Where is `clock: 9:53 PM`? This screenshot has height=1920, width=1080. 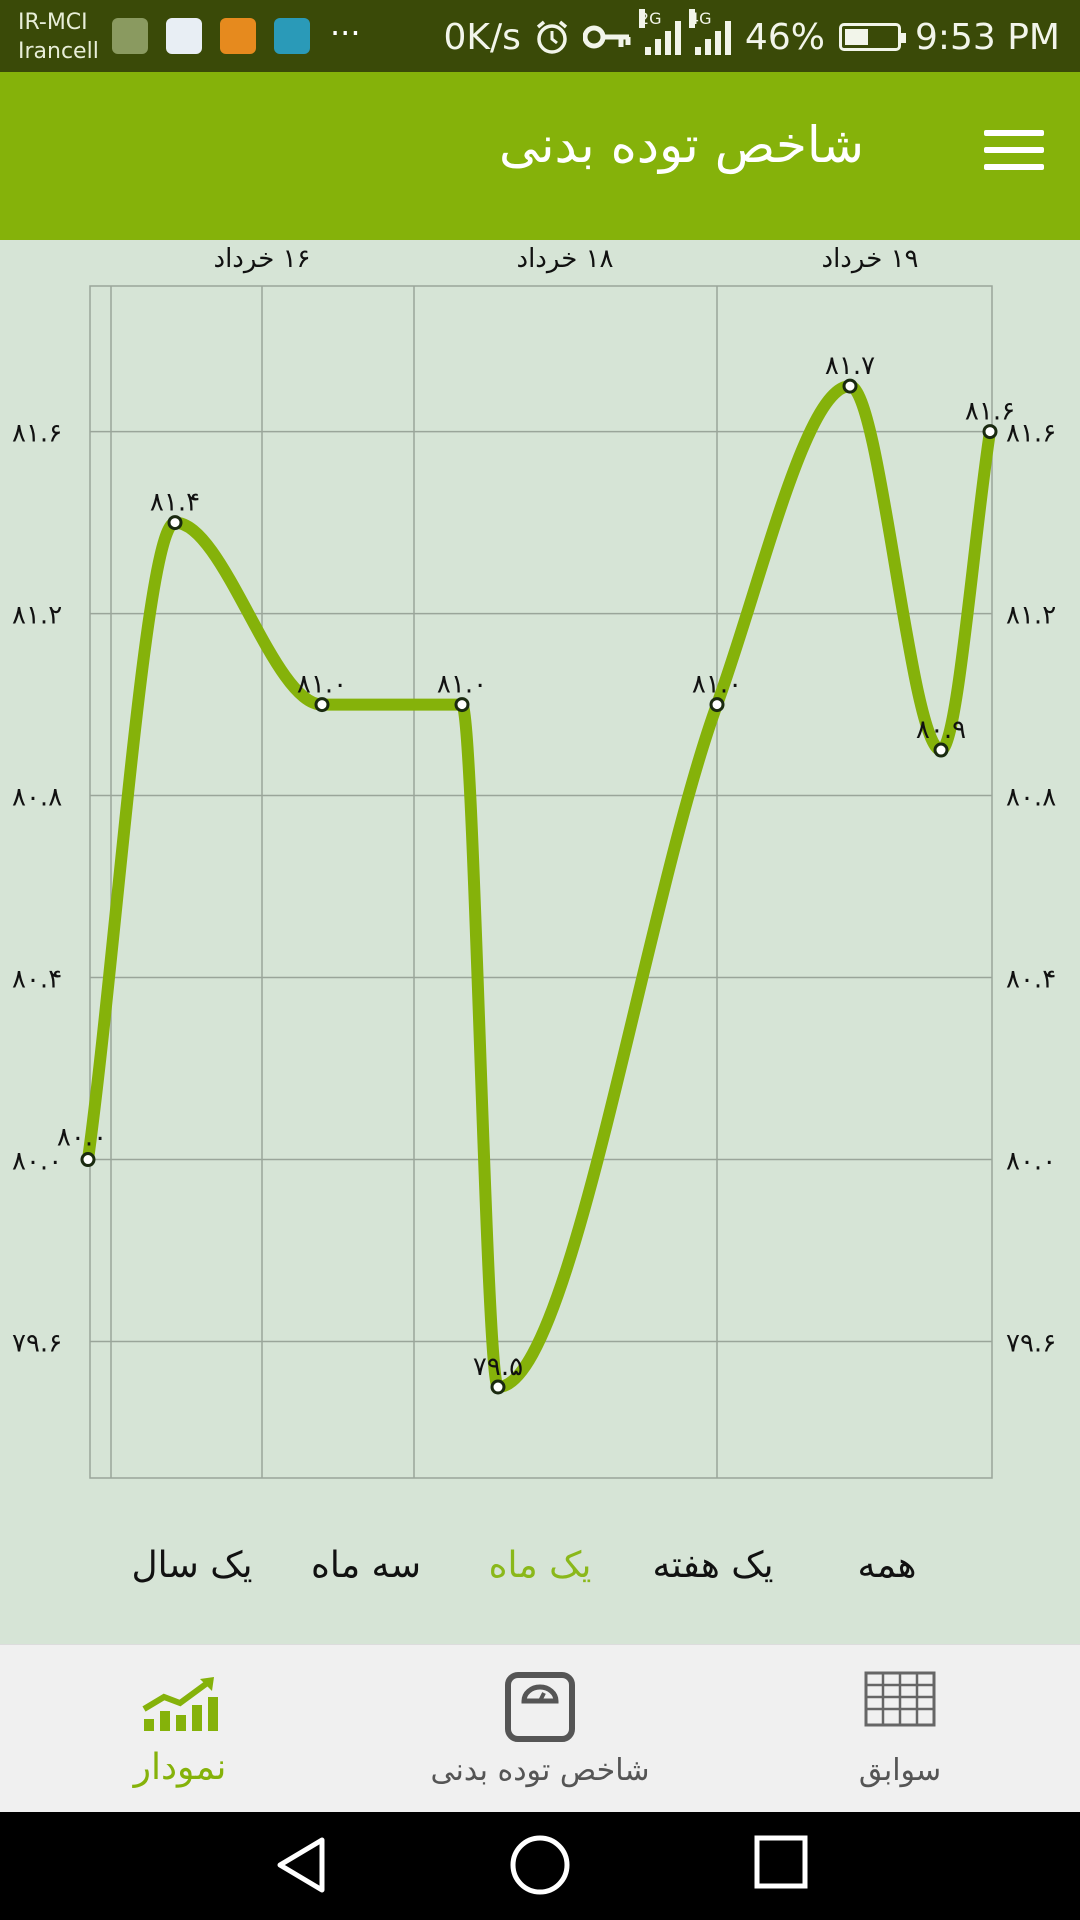 clock: 9:53 PM is located at coordinates (987, 37).